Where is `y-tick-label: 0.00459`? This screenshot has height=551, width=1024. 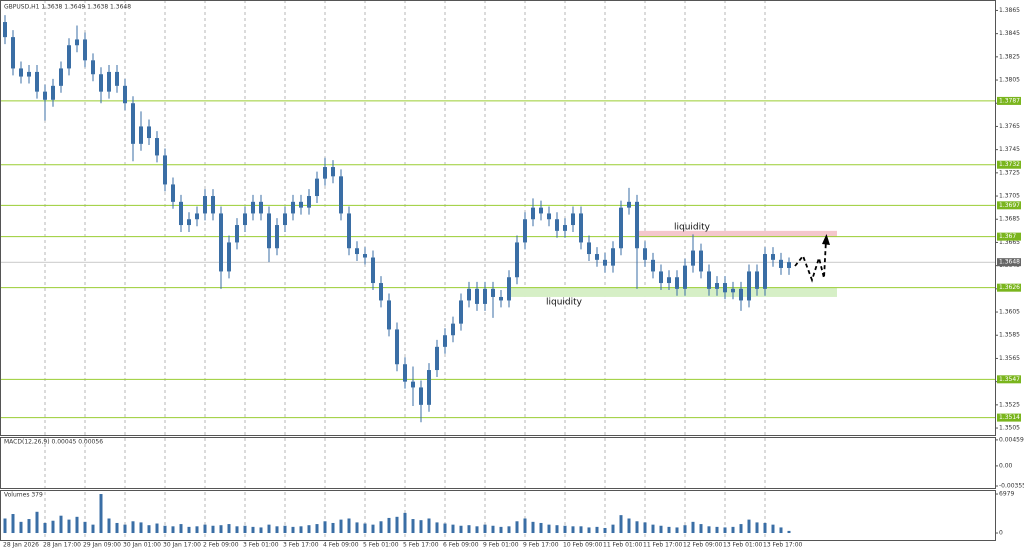 y-tick-label: 0.00459 is located at coordinates (1011, 439).